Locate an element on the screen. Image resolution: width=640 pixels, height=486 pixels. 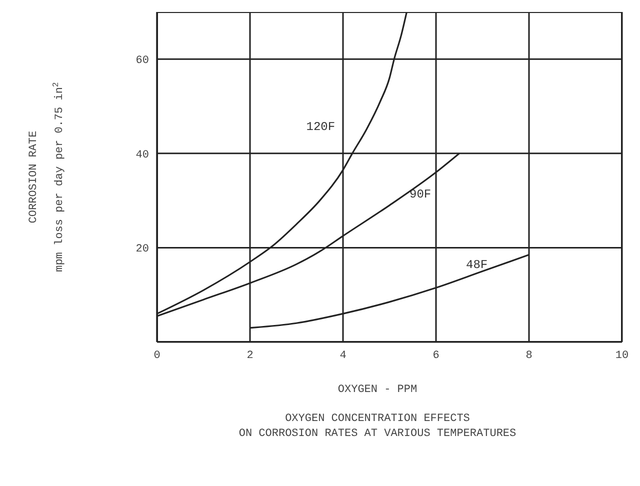
x-tick-label: 4 is located at coordinates (343, 356).